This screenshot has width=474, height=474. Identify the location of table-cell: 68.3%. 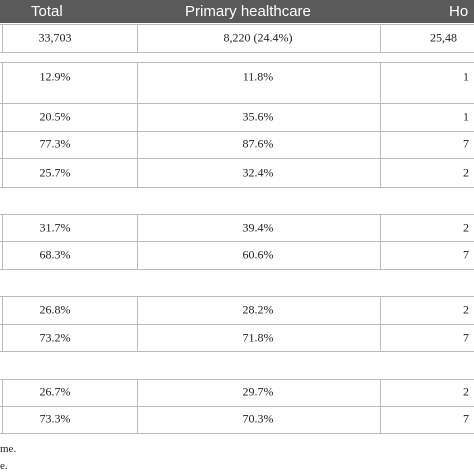
(55, 254).